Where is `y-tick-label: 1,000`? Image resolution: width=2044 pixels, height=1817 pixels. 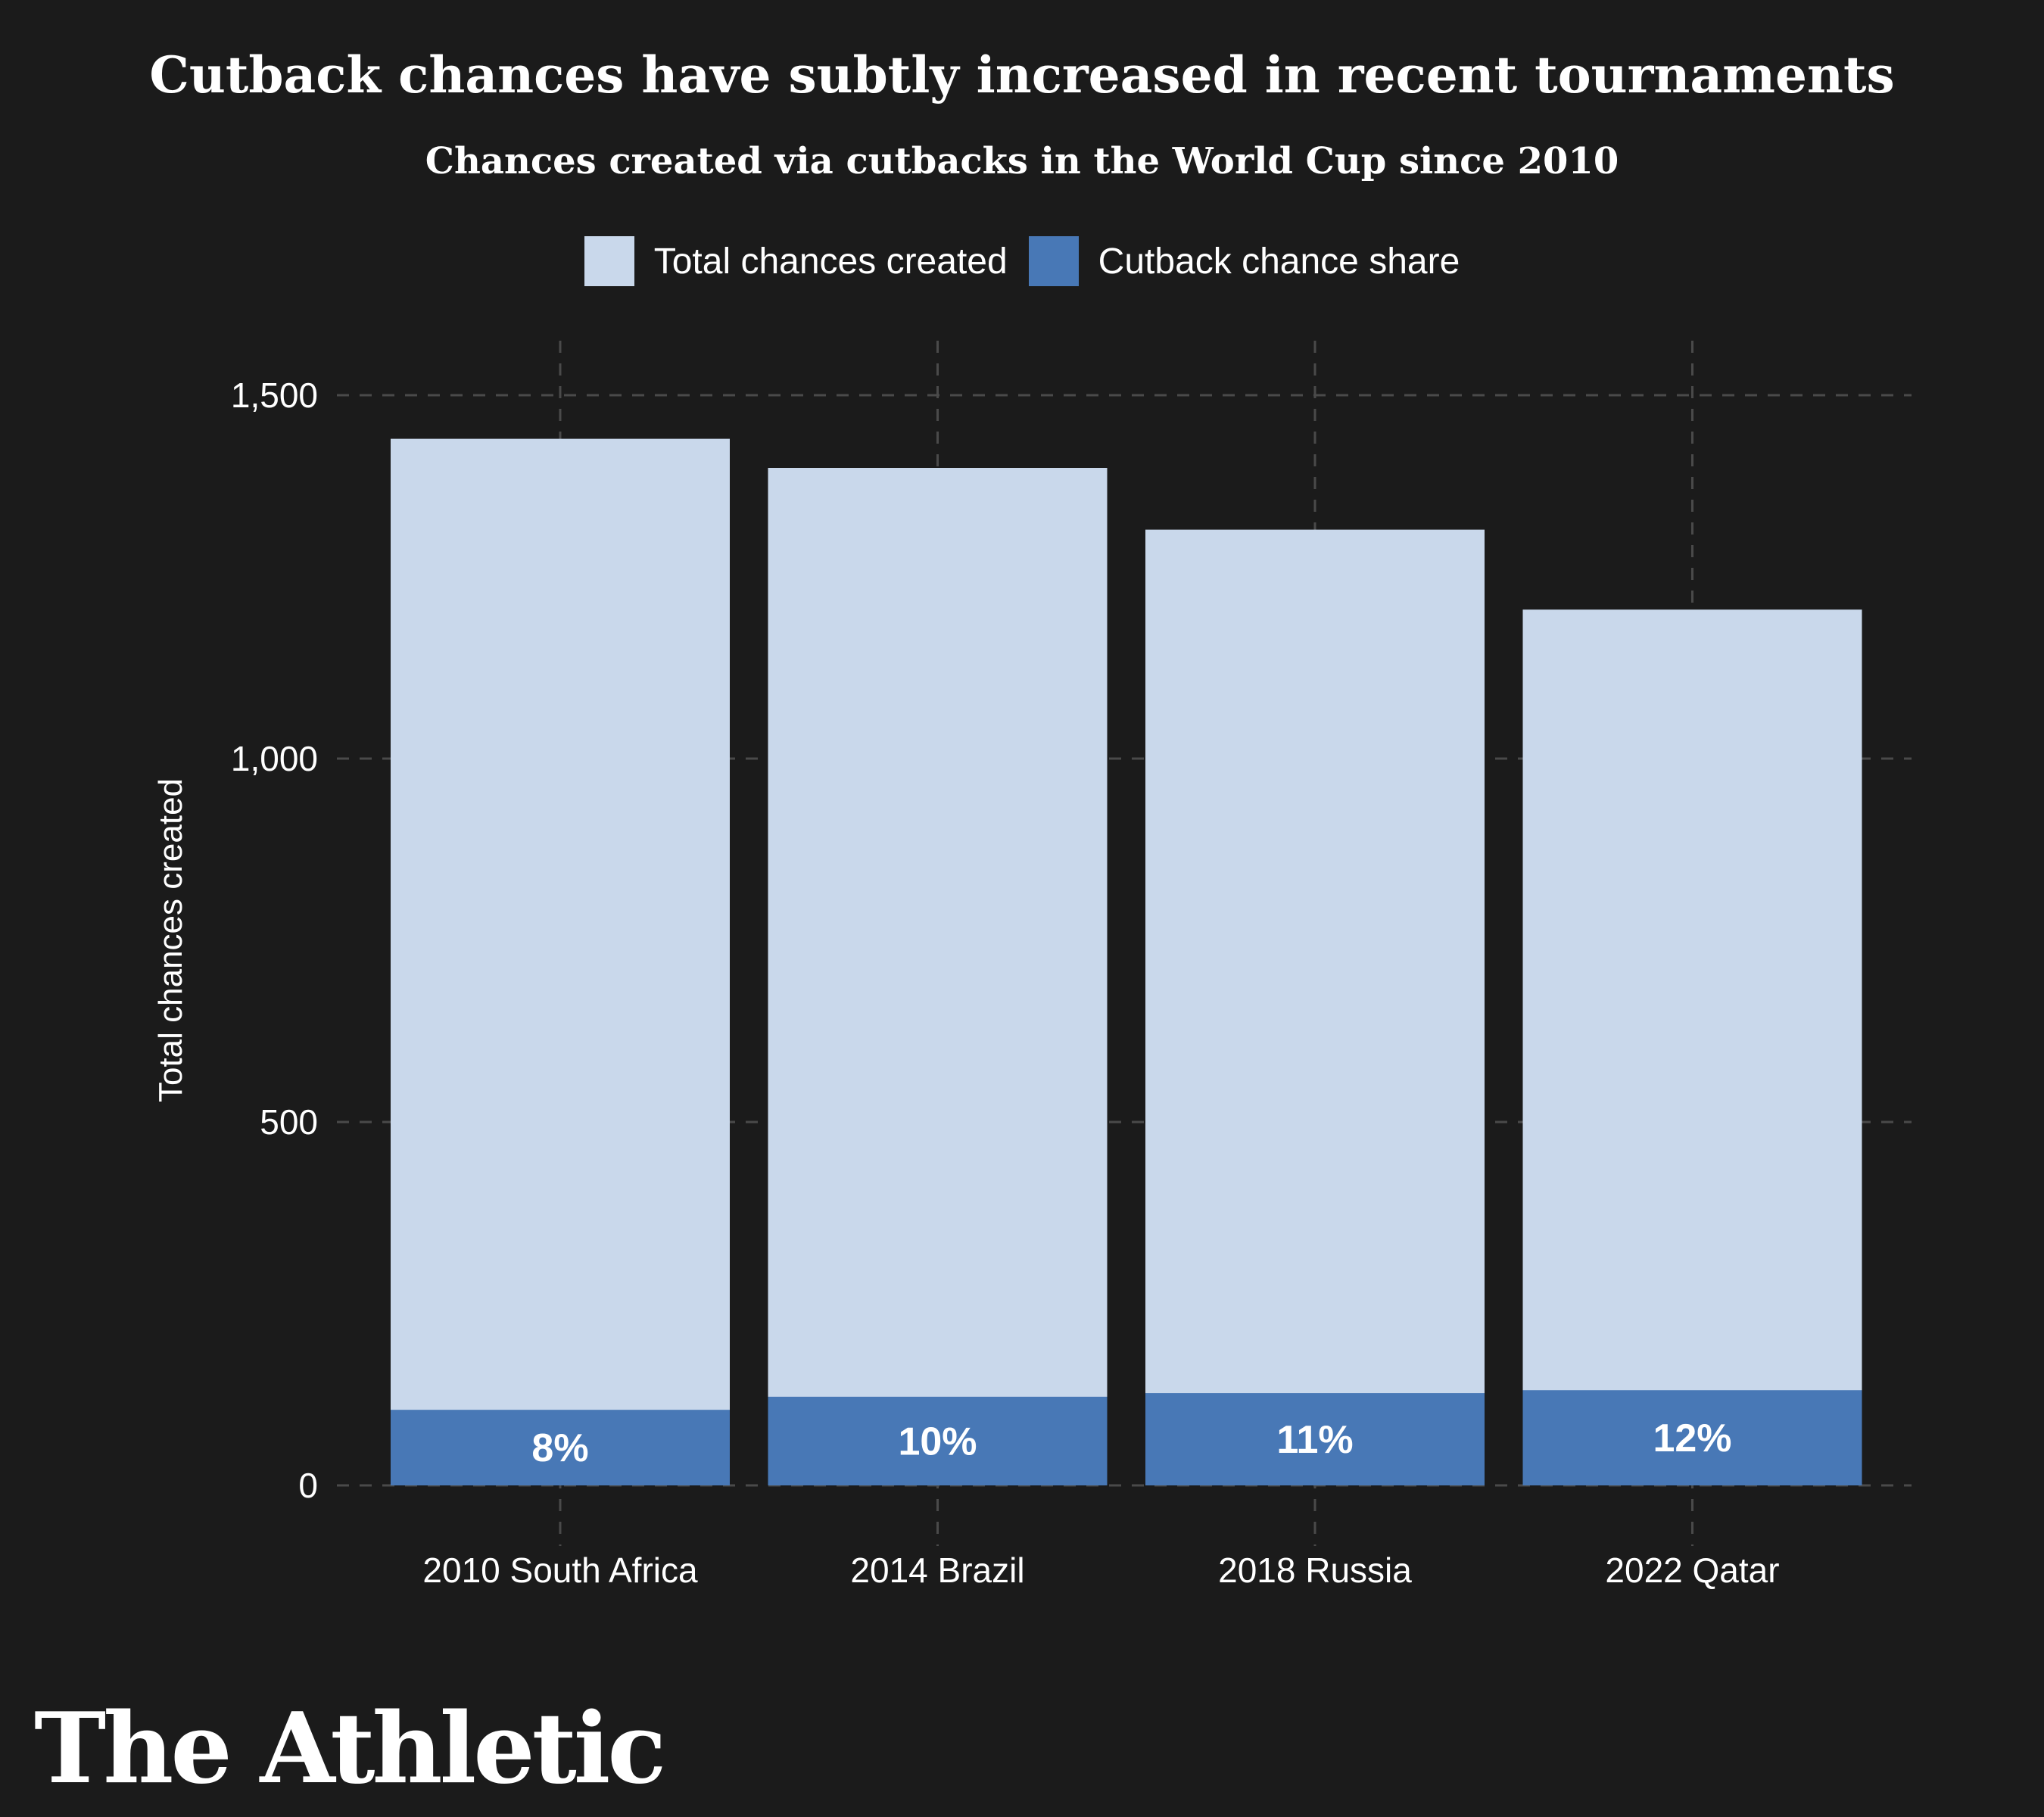 y-tick-label: 1,000 is located at coordinates (274, 758).